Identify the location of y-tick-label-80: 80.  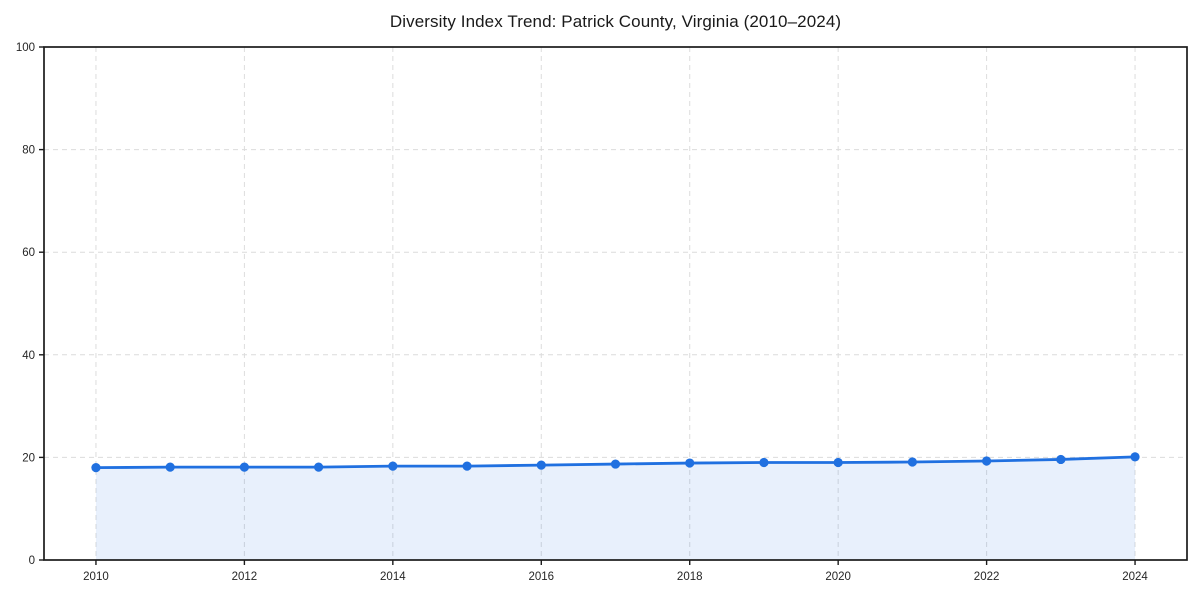
(28, 151).